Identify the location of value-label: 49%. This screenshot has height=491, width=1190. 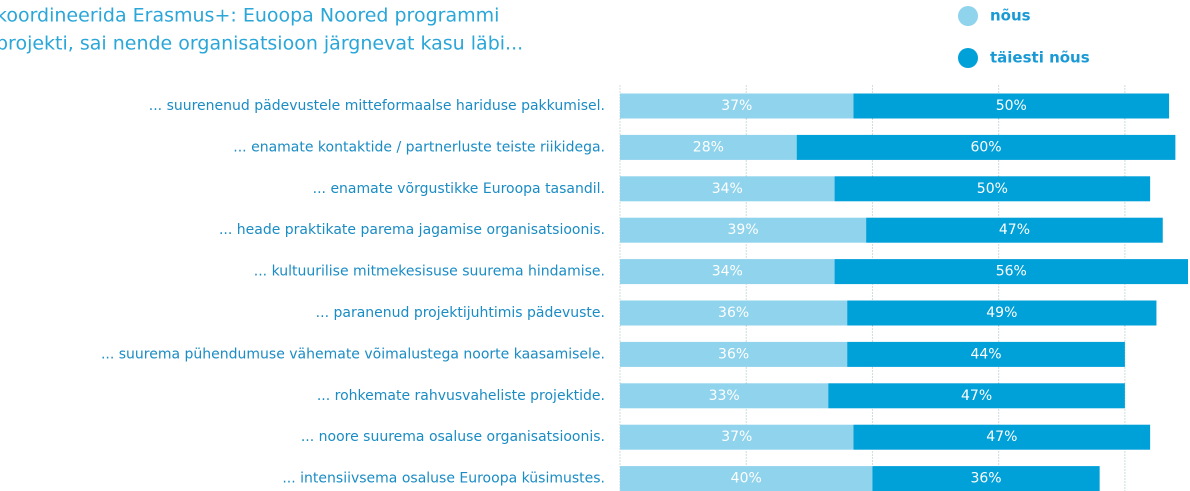
(1001, 313).